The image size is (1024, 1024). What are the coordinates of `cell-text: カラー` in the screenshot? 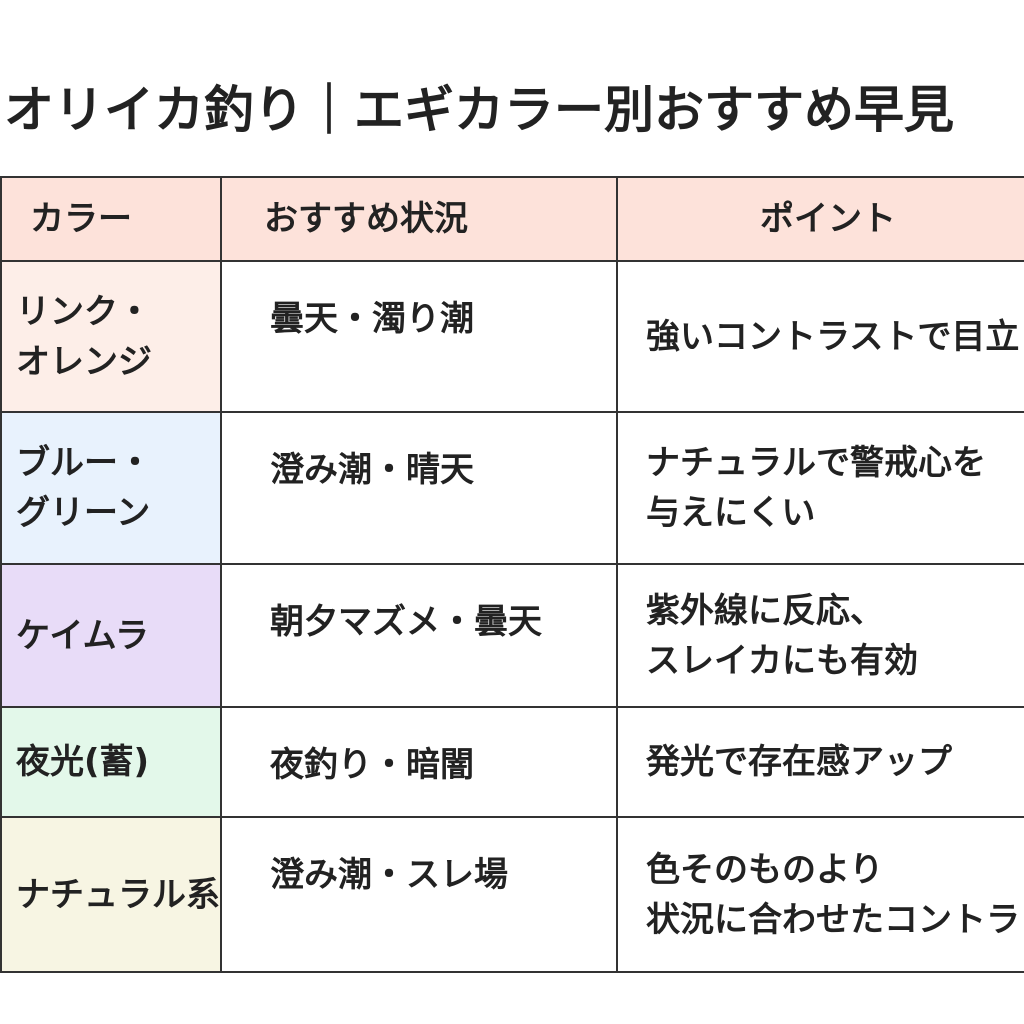 It's located at (81, 219).